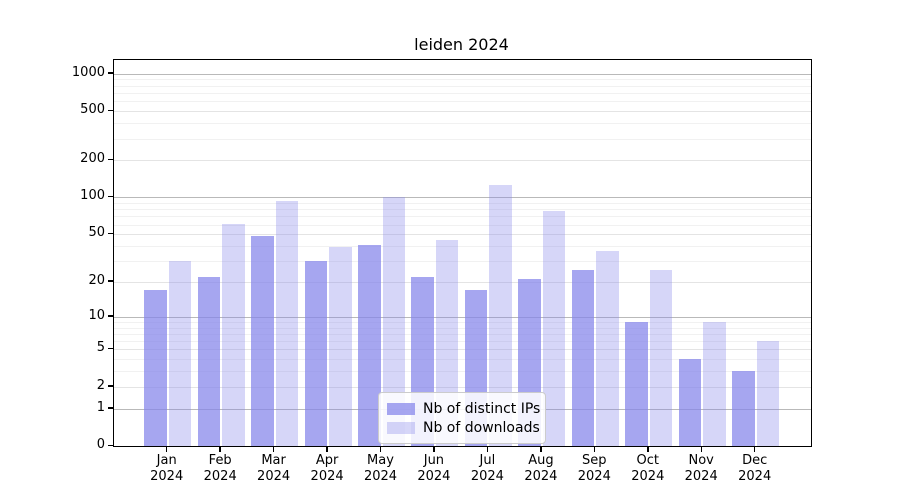  I want to click on x-tick-mark-mar, so click(273, 449).